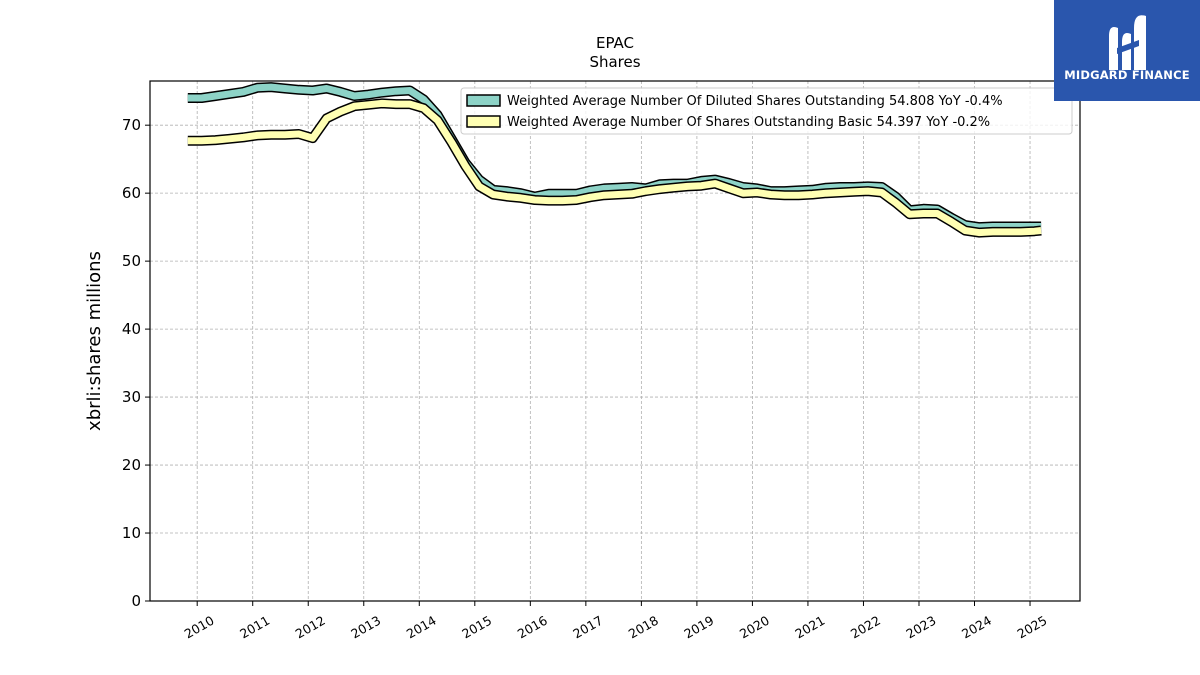 The width and height of the screenshot is (1200, 675). What do you see at coordinates (1031, 627) in the screenshot?
I see `x-tick-label: 2025` at bounding box center [1031, 627].